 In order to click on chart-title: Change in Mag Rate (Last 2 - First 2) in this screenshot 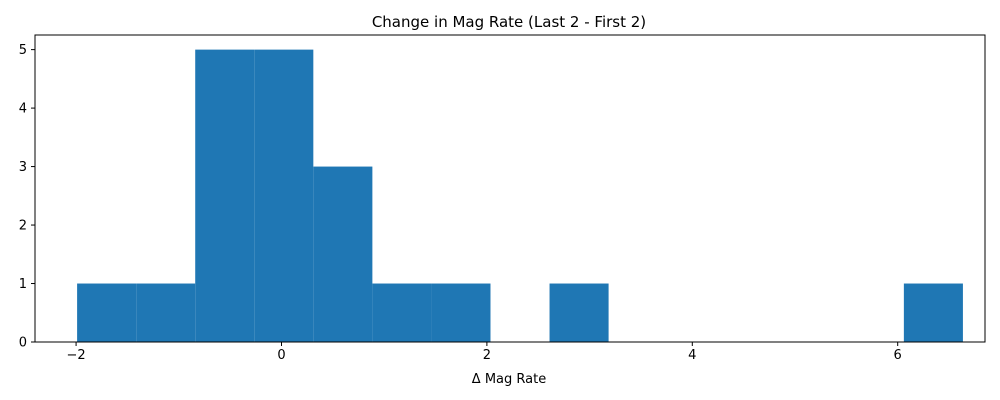, I will do `click(509, 22)`.